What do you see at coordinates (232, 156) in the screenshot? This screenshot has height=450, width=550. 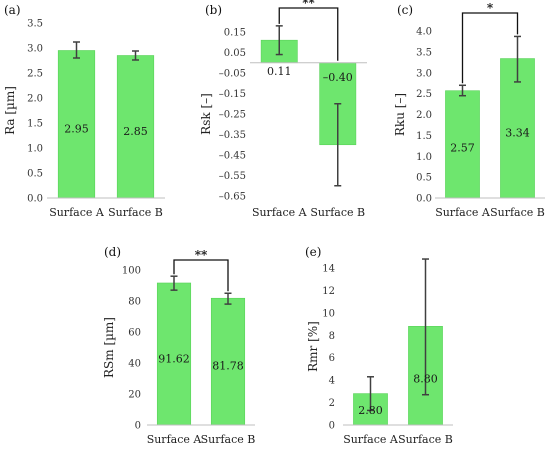 I see `y-tick-label: –0.45` at bounding box center [232, 156].